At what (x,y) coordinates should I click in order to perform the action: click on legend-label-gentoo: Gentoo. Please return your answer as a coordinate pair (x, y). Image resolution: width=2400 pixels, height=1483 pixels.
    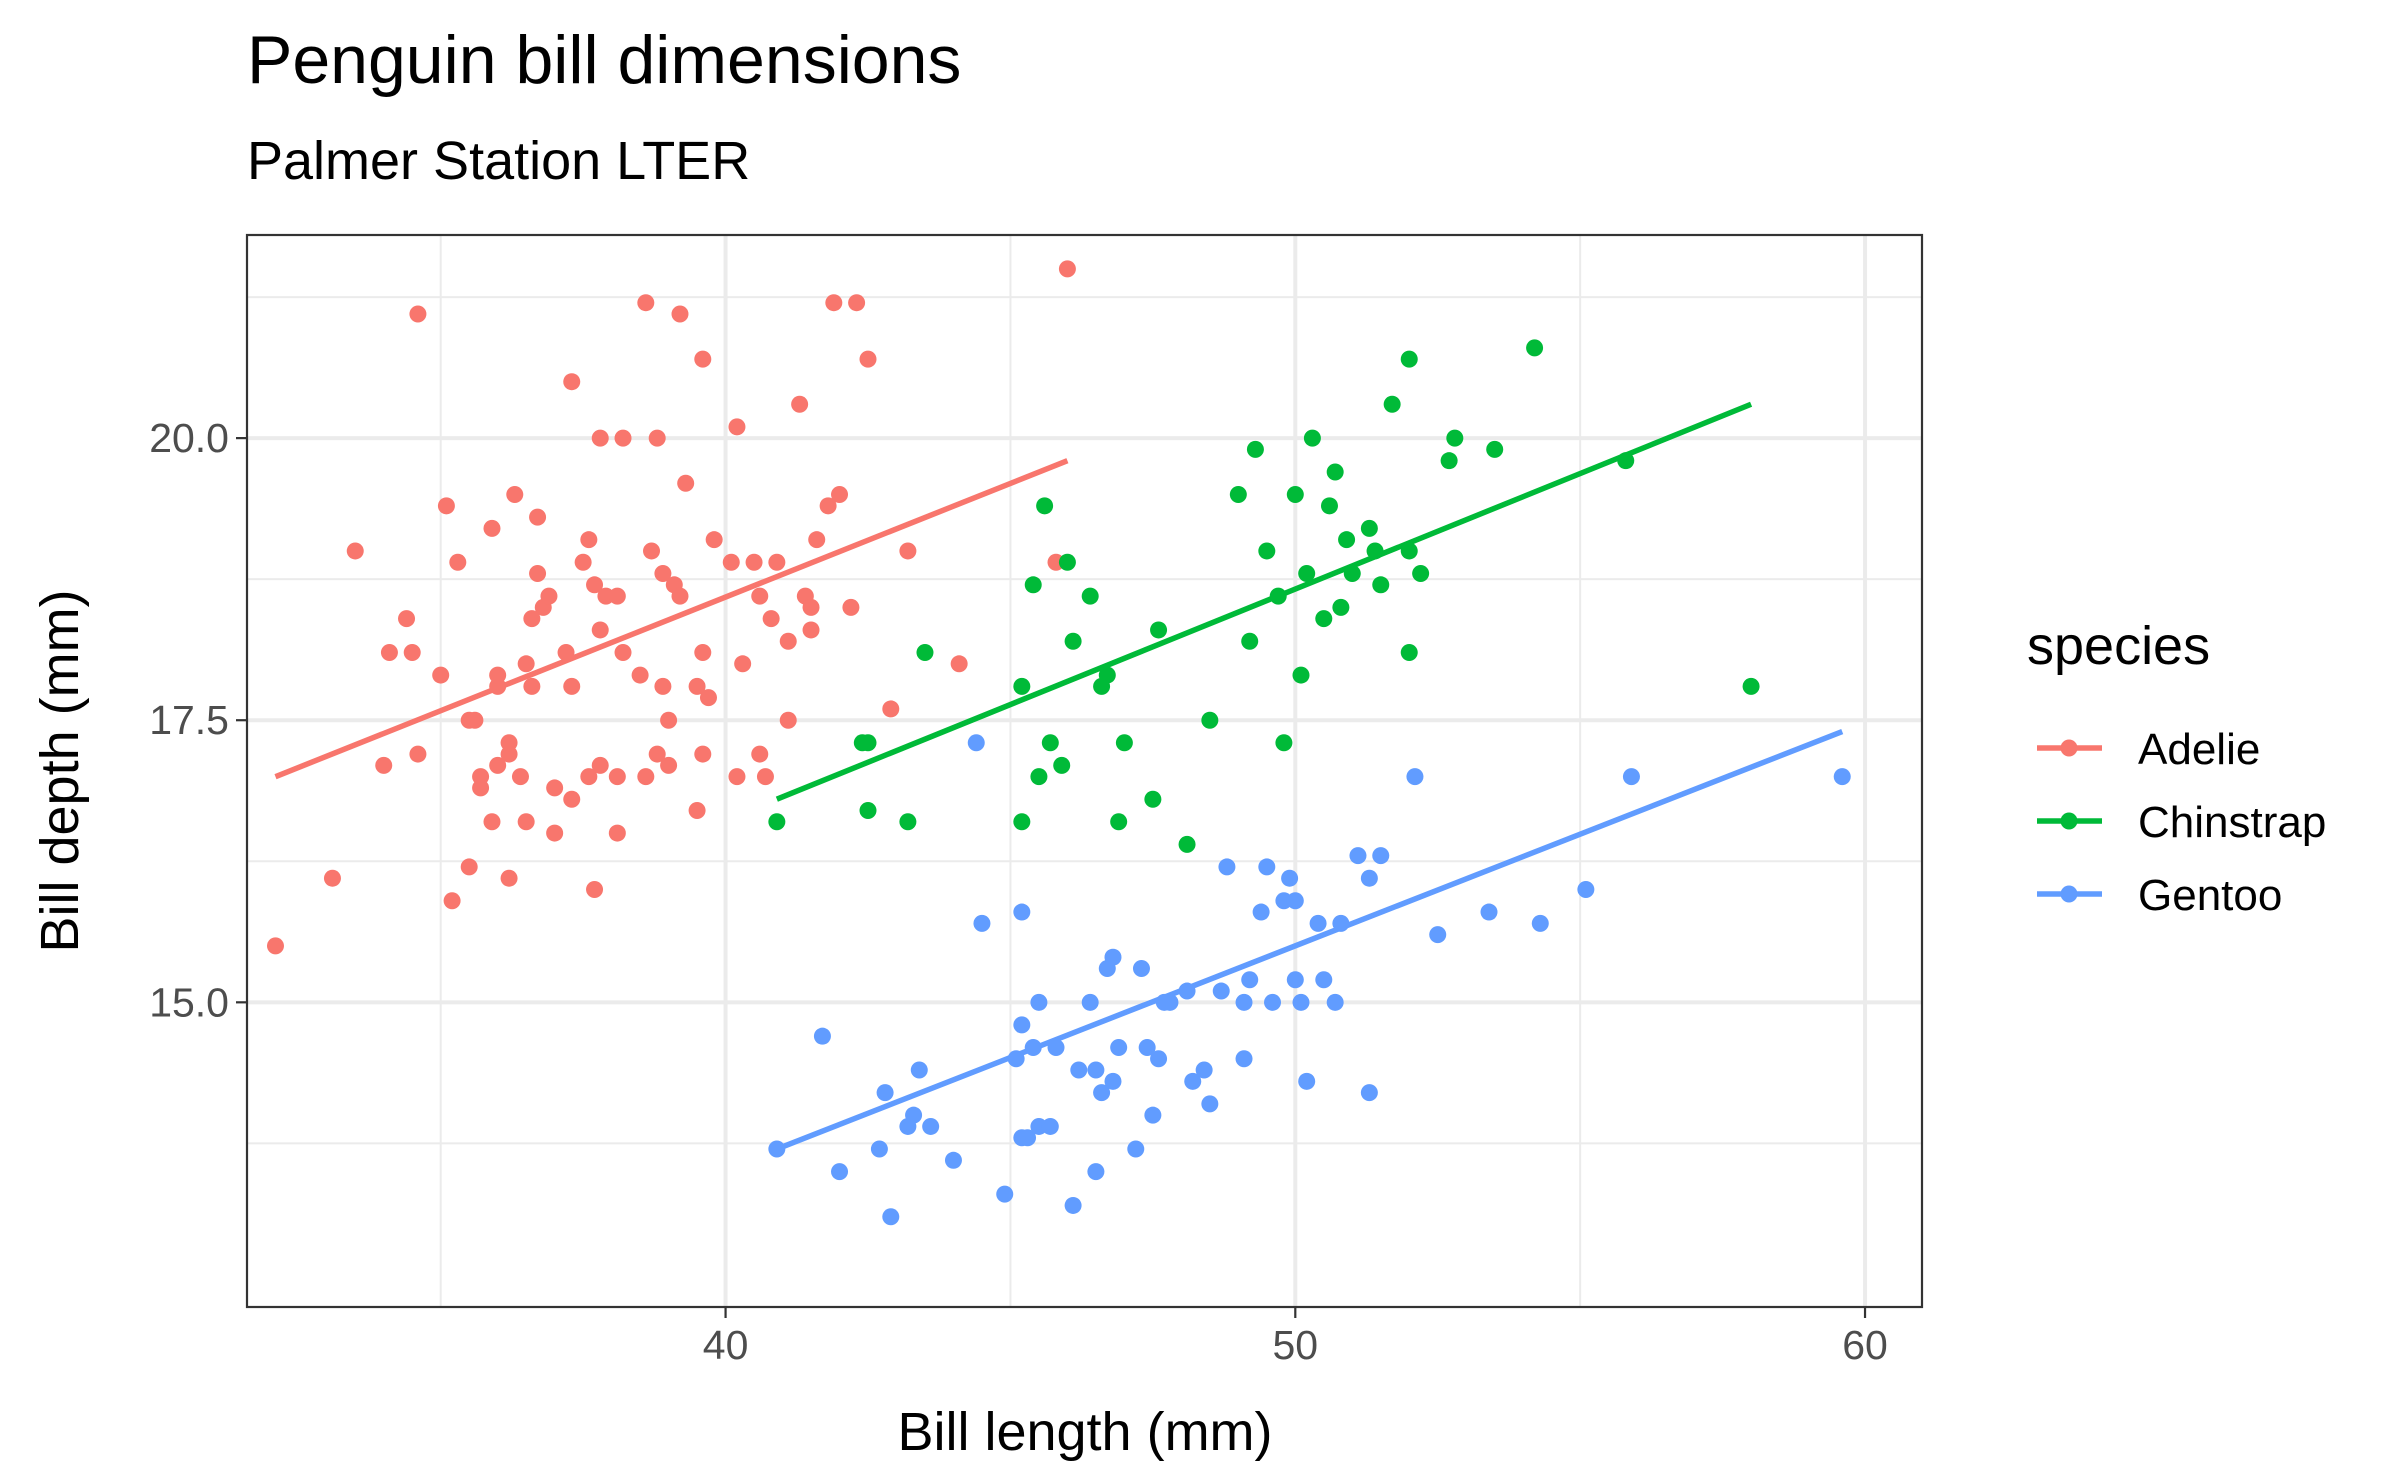
    Looking at the image, I should click on (2210, 895).